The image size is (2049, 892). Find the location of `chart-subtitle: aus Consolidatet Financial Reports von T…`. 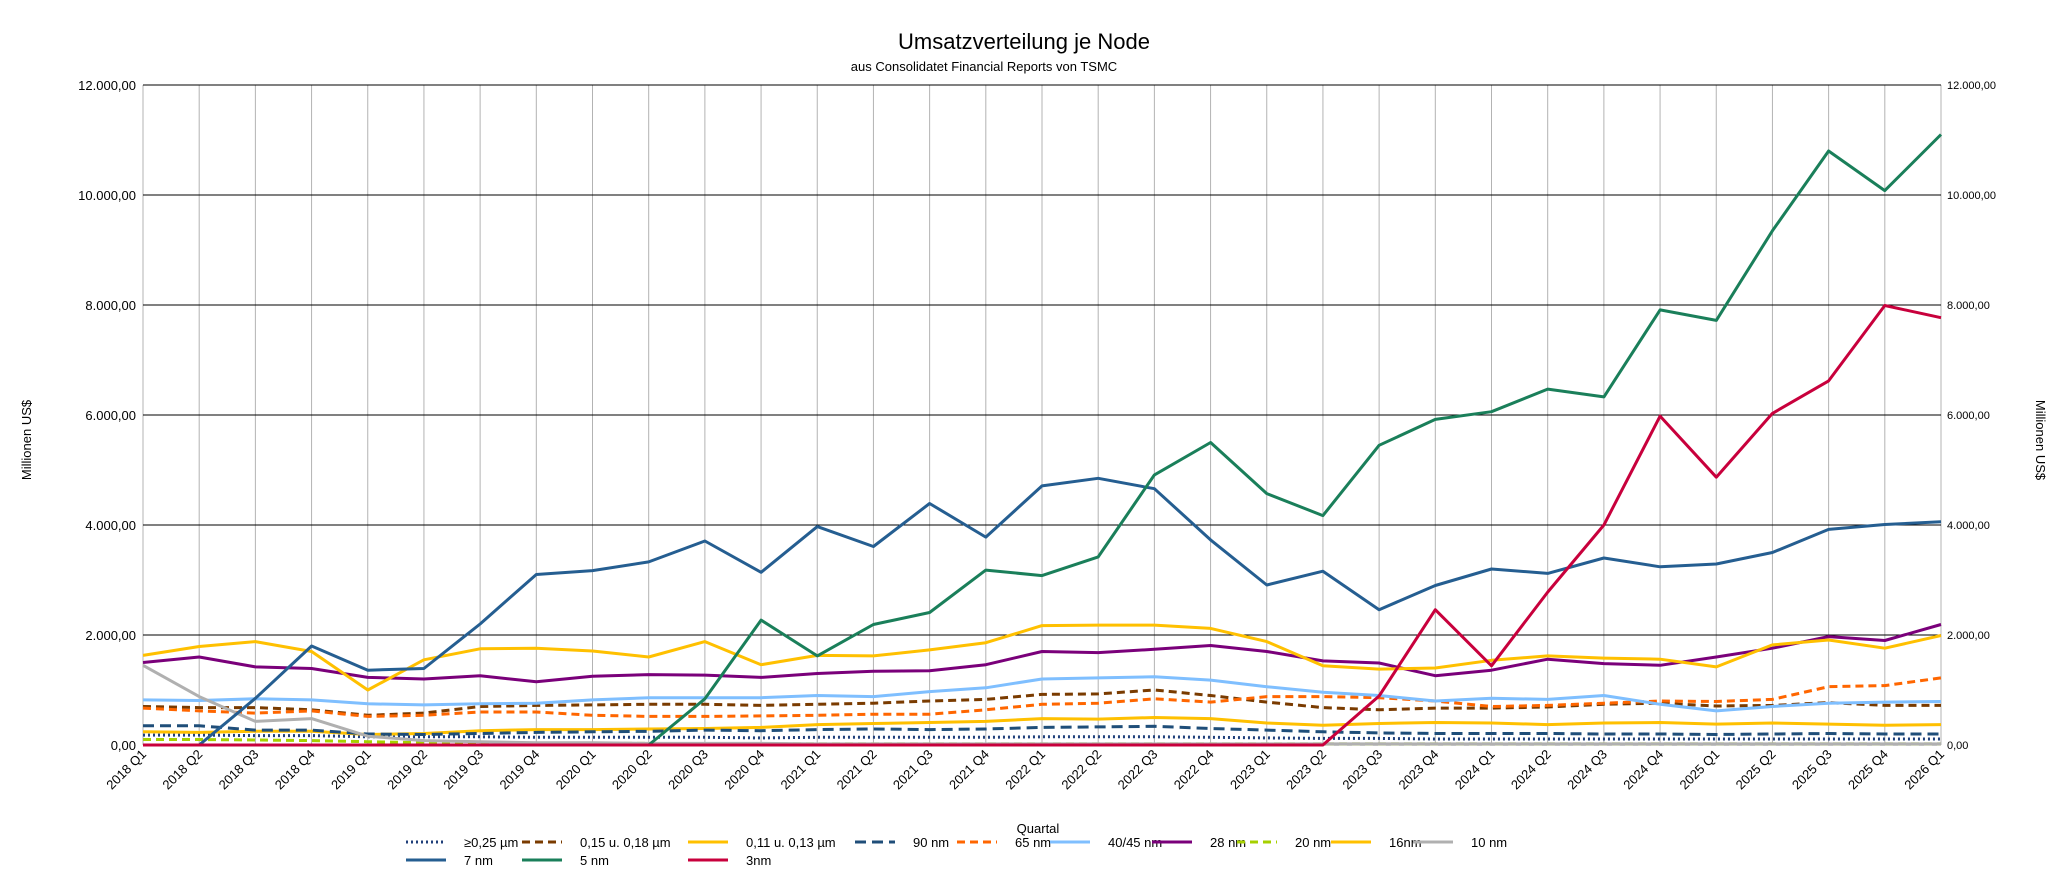

chart-subtitle: aus Consolidatet Financial Reports von T… is located at coordinates (984, 66).